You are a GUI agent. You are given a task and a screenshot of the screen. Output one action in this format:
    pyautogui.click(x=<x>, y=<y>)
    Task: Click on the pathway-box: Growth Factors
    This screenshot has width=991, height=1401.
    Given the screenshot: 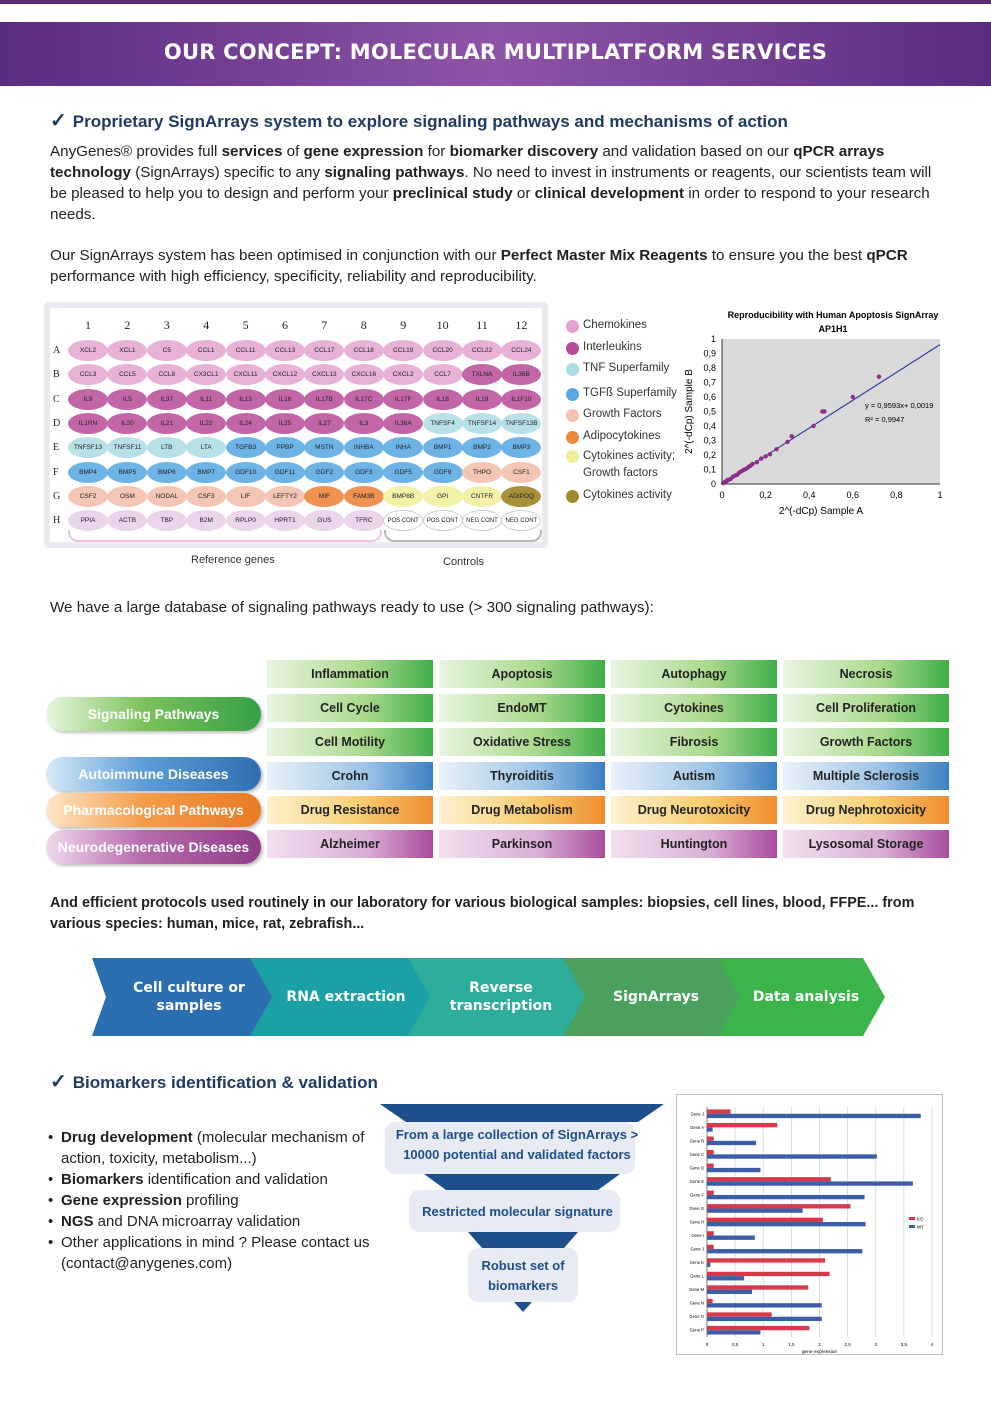 What is the action you would take?
    pyautogui.click(x=866, y=742)
    